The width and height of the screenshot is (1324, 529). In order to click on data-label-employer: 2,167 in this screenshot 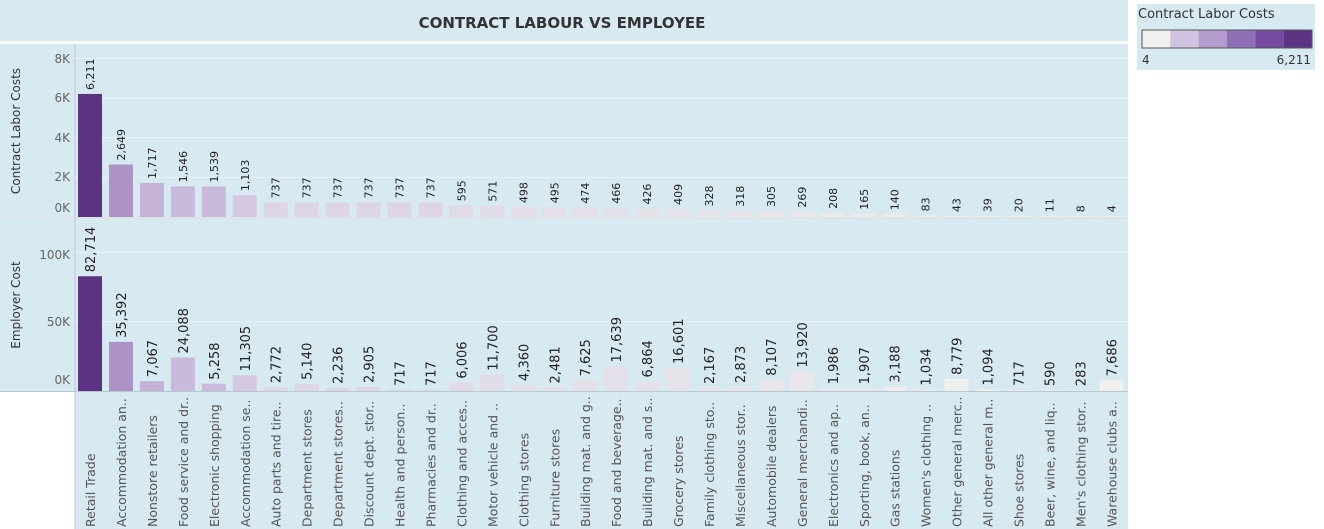, I will do `click(710, 365)`.